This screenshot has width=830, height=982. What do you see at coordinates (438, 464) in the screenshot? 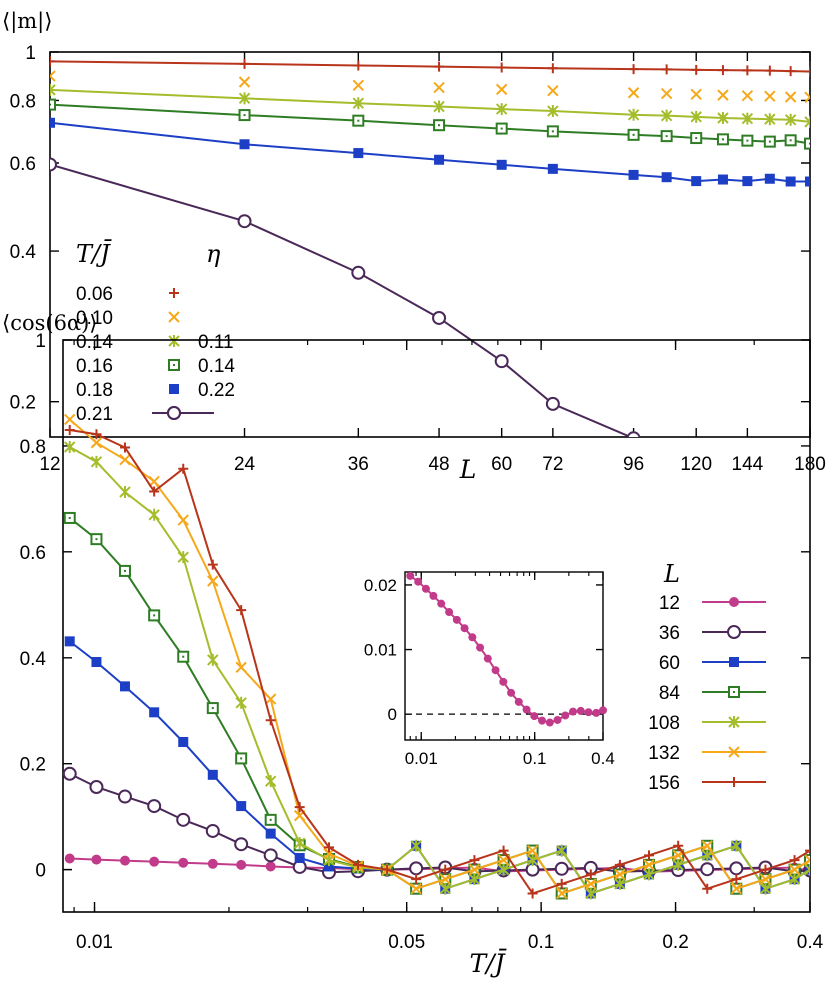
I see `top-x-tick-label: 48` at bounding box center [438, 464].